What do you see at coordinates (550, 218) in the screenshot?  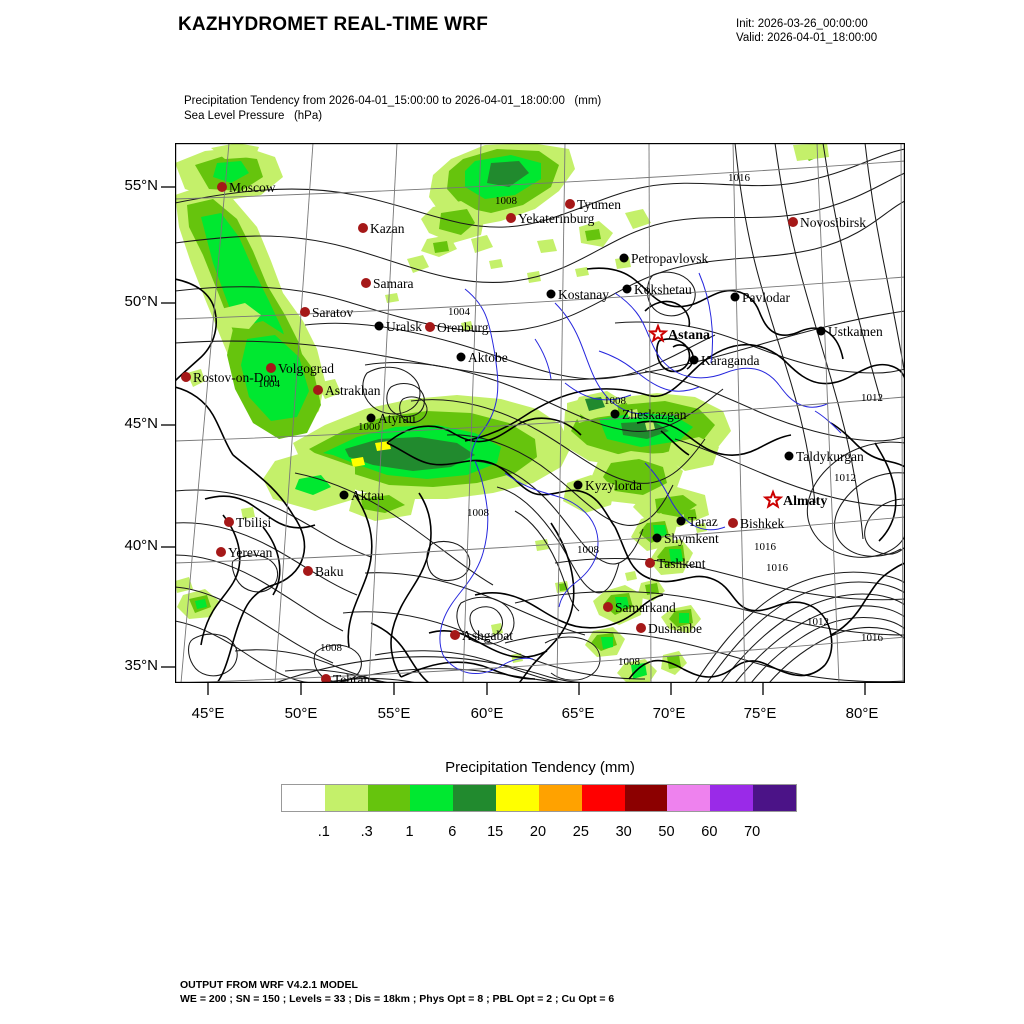 I see `city-marker-yekaterinburg: Yekaterinburg` at bounding box center [550, 218].